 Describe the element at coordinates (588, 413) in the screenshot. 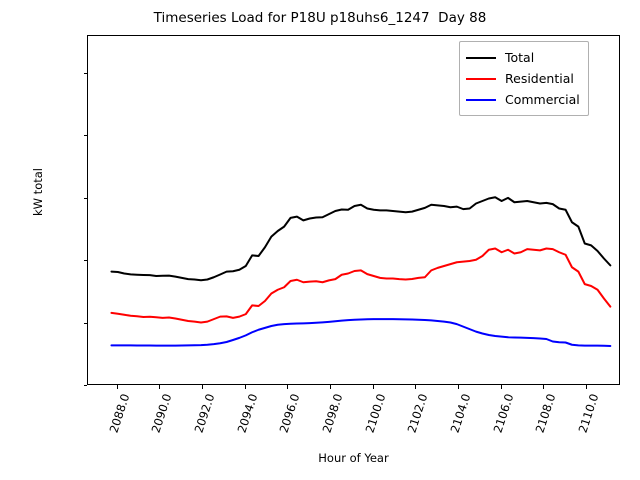

I see `x-tick-label: 2110.0` at that location.